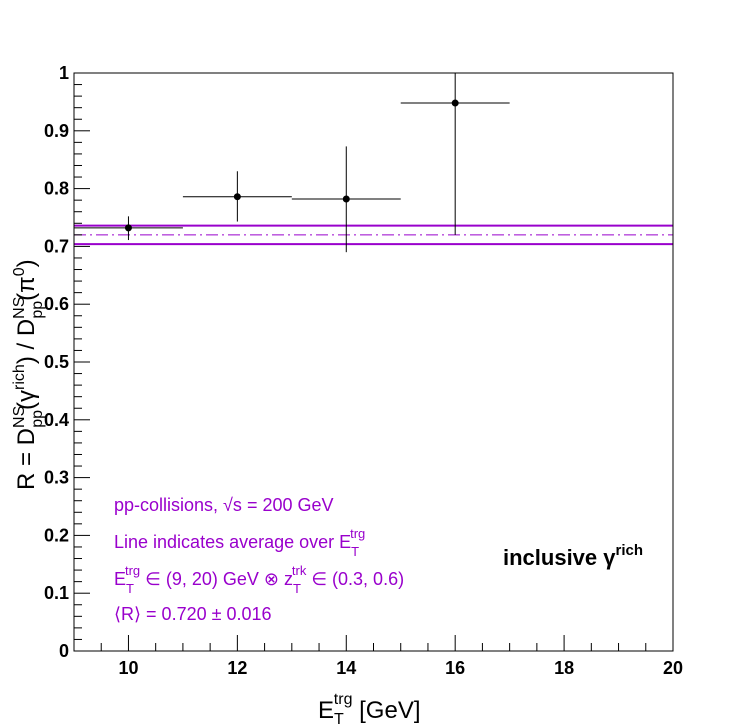  Describe the element at coordinates (193, 614) in the screenshot. I see `annotation-mean-r: ⟨R⟩ = 0.720 ± 0.016` at that location.